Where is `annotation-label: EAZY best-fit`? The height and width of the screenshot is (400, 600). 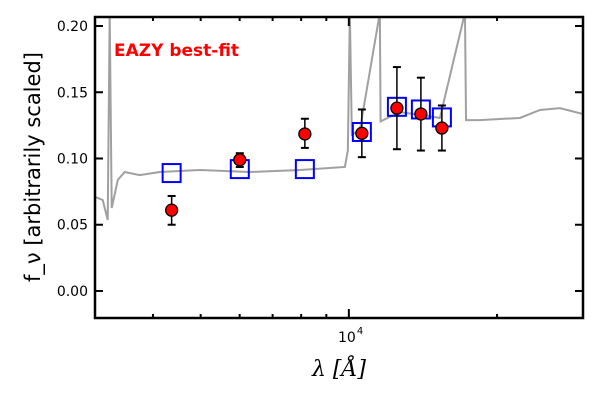 annotation-label: EAZY best-fit is located at coordinates (176, 51).